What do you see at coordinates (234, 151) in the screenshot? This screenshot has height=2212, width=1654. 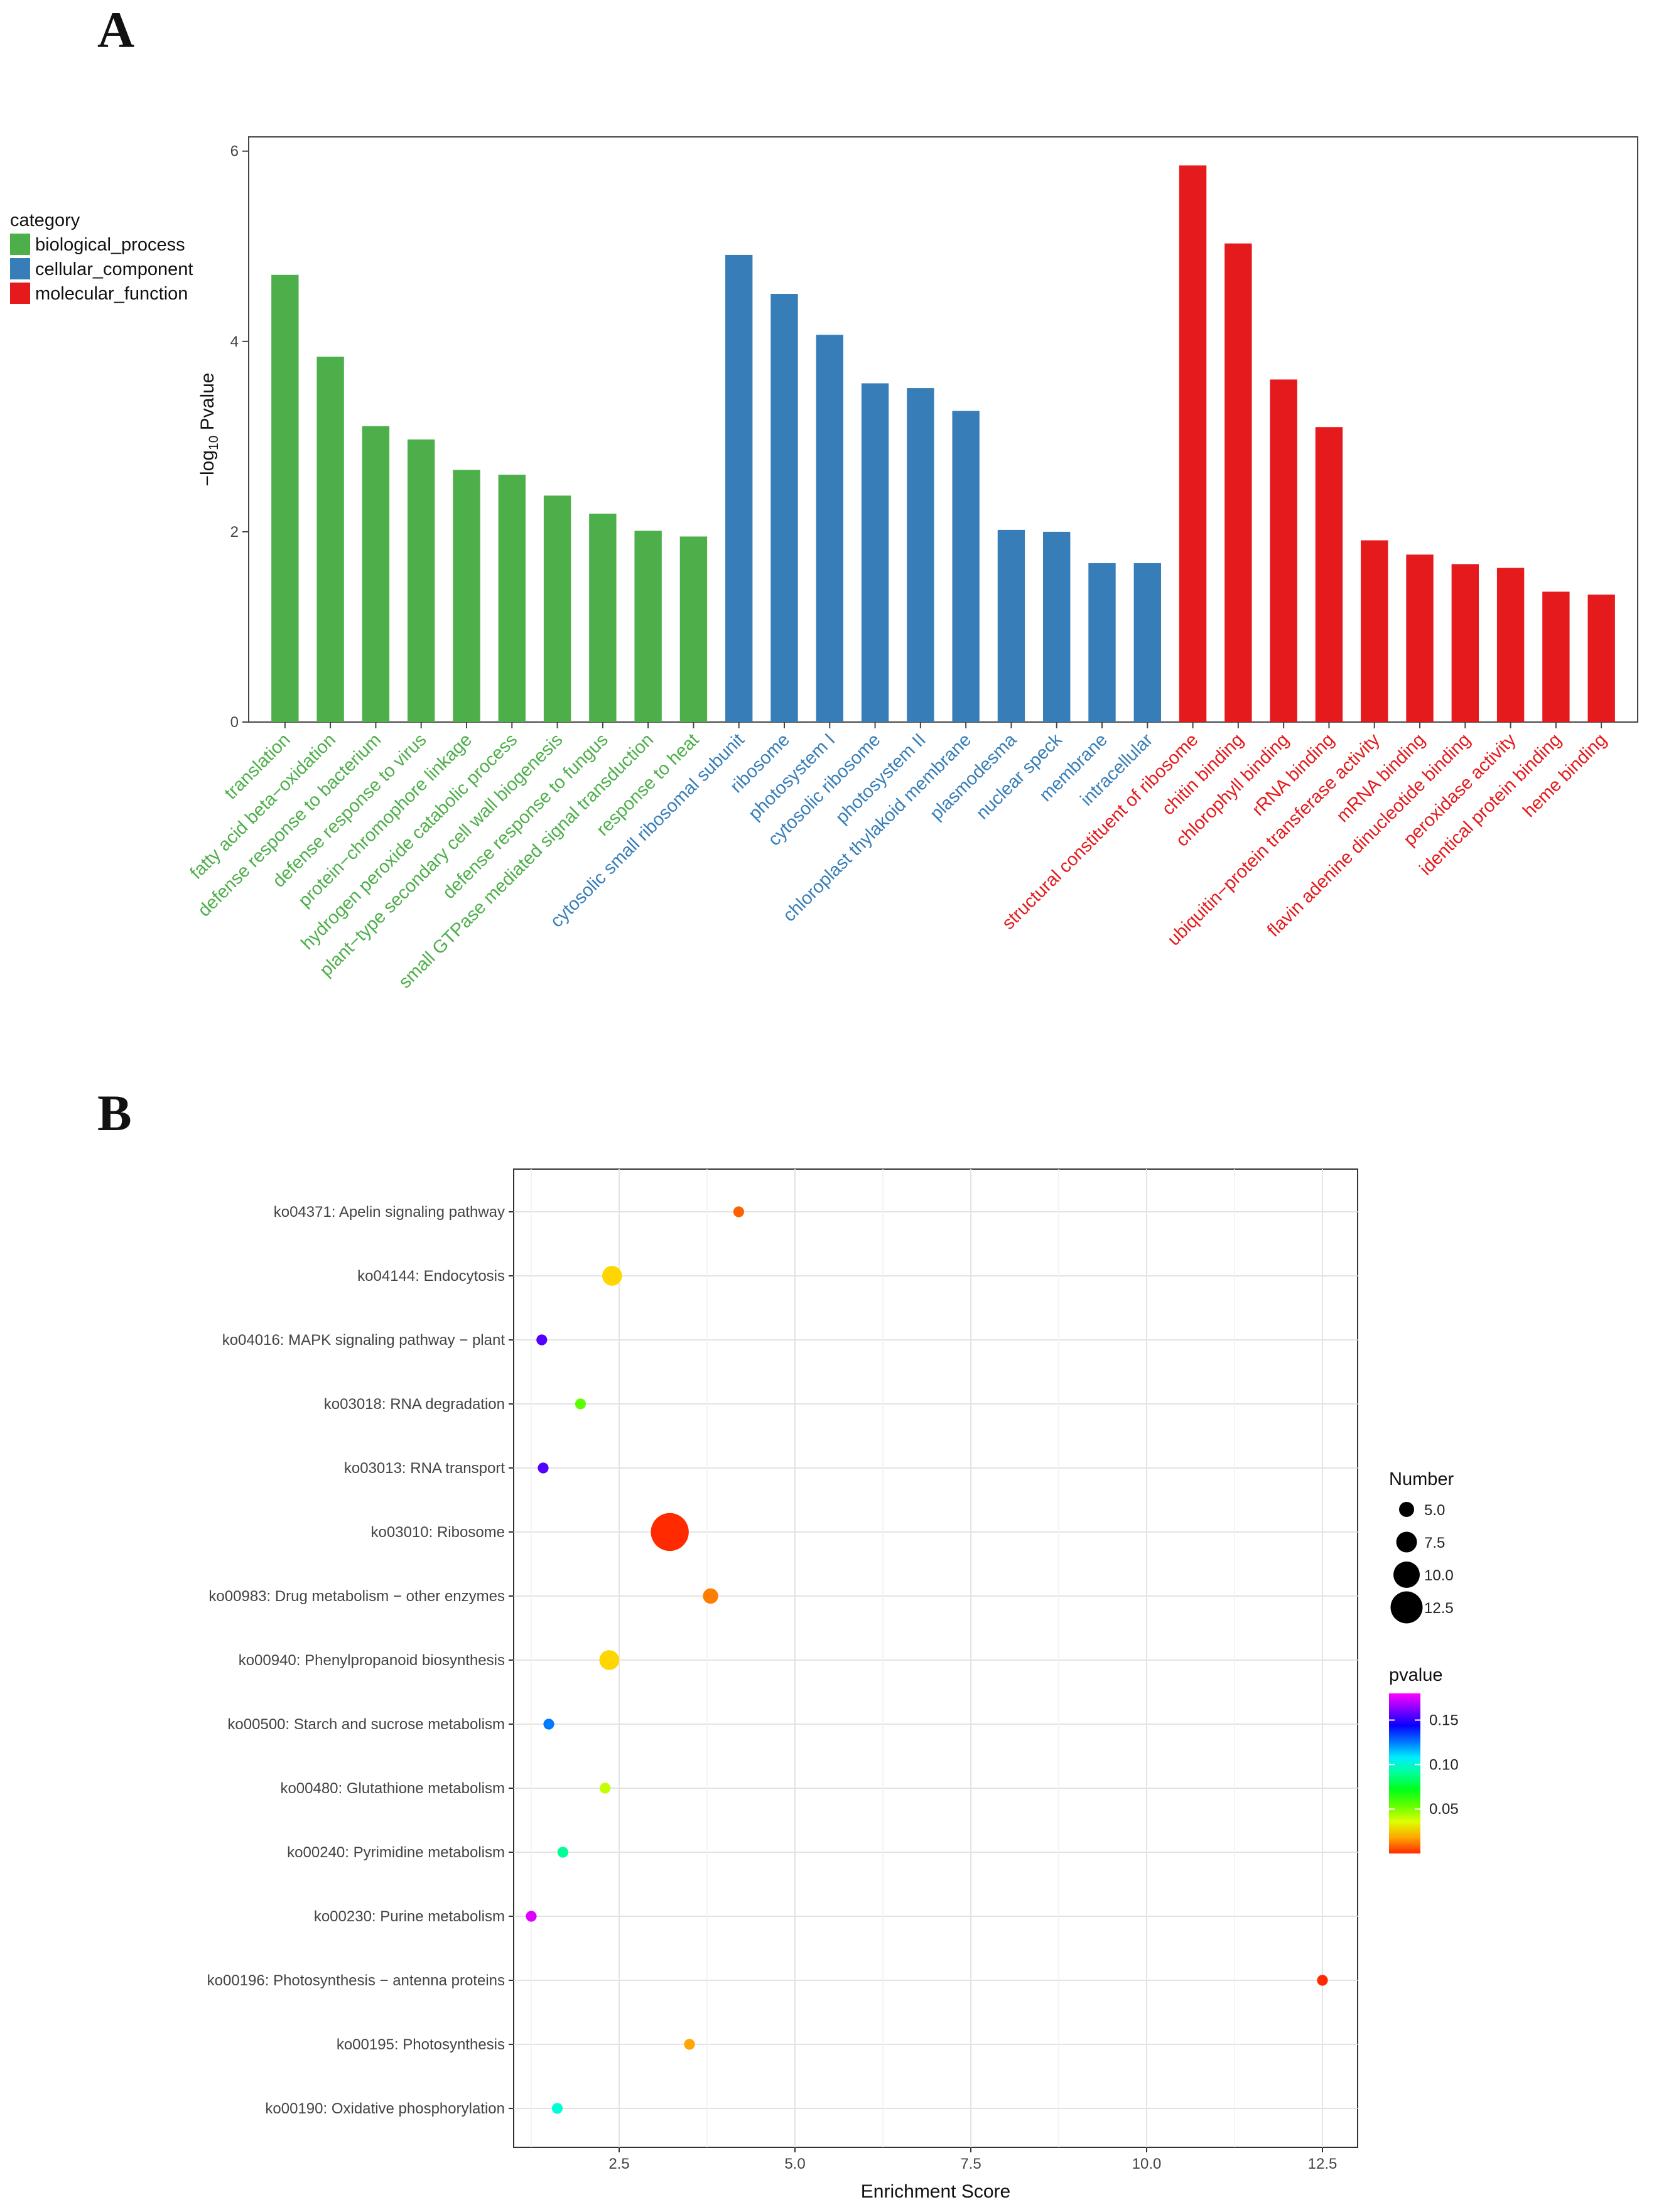 I see `y-tick-label: 6` at bounding box center [234, 151].